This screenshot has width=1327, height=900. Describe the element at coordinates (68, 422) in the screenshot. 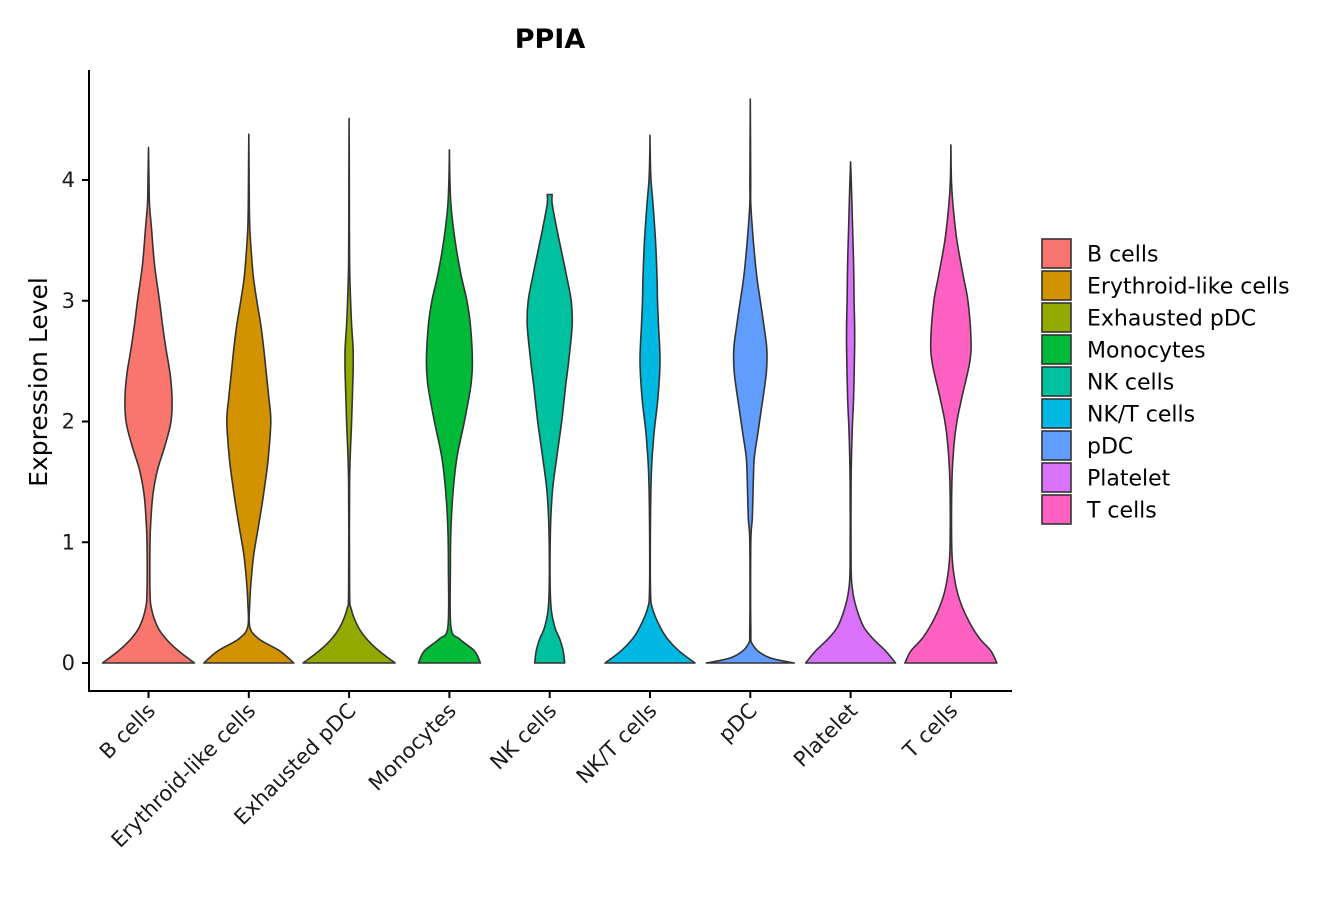

I see `y-tick-label: 2` at that location.